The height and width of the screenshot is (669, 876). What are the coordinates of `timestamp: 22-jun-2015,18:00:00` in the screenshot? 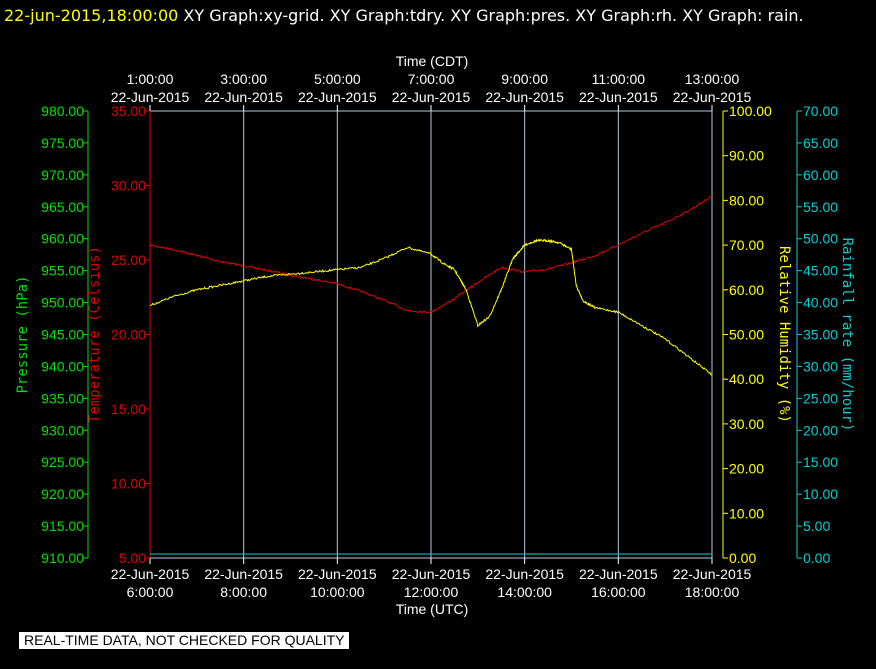 It's located at (91, 15).